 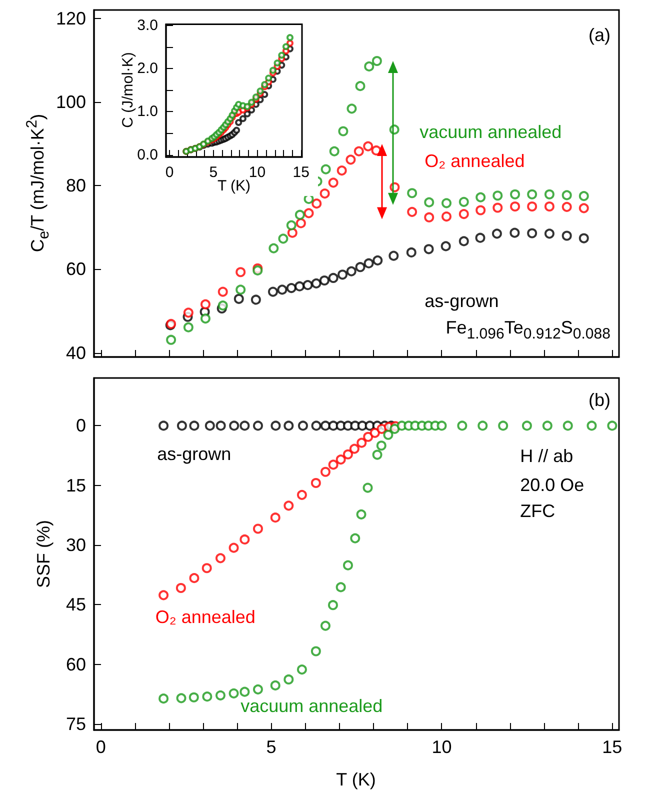 I want to click on annotation: H // ab, so click(x=547, y=456).